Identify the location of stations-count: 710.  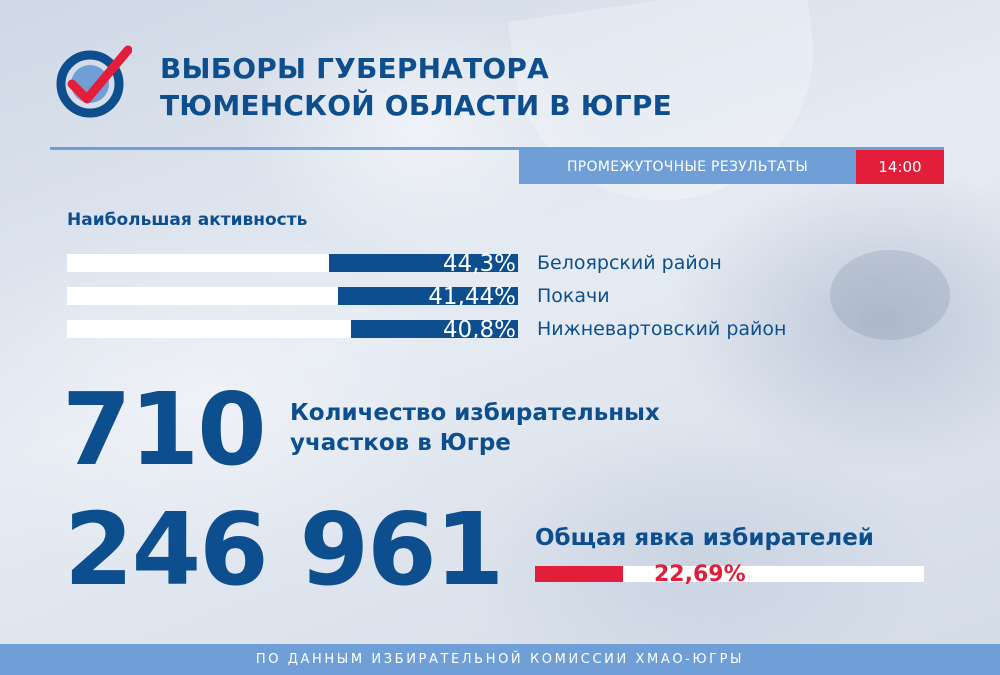
(164, 429).